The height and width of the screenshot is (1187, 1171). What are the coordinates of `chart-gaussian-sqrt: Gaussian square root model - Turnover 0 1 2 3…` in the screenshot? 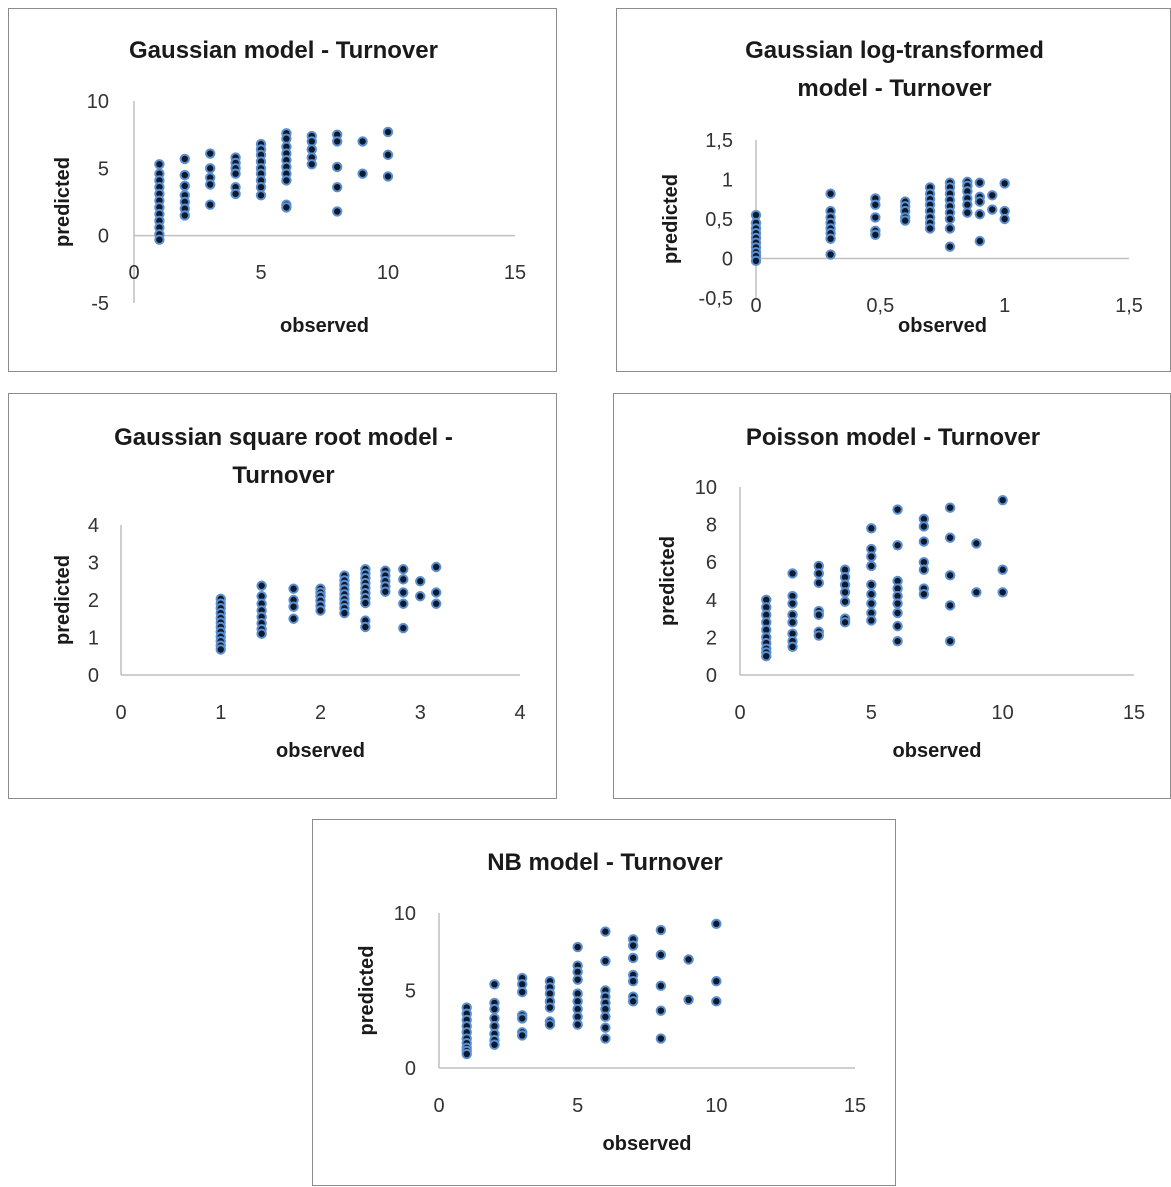 It's located at (289, 593).